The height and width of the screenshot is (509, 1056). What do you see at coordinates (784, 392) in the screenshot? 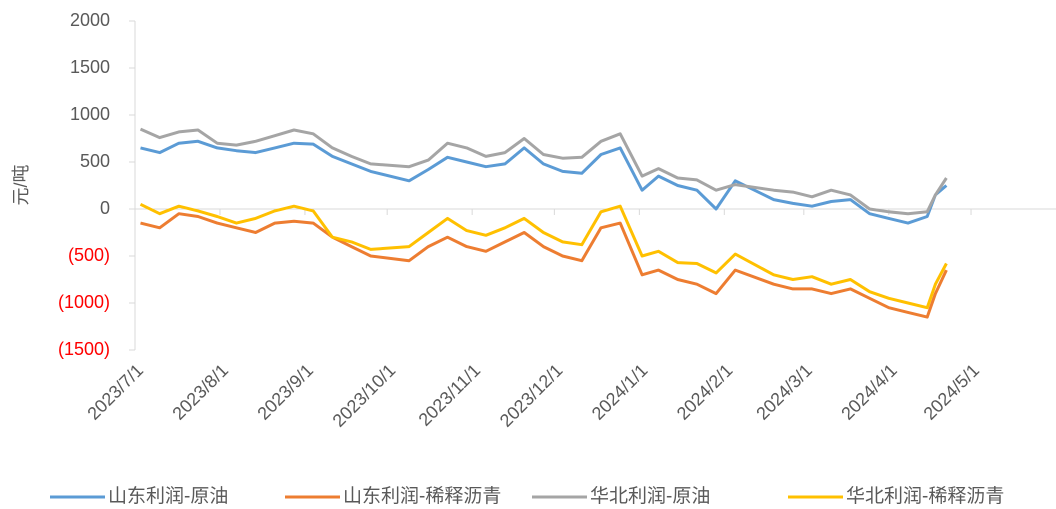
I see `x-tick-label: 2024/3/1` at bounding box center [784, 392].